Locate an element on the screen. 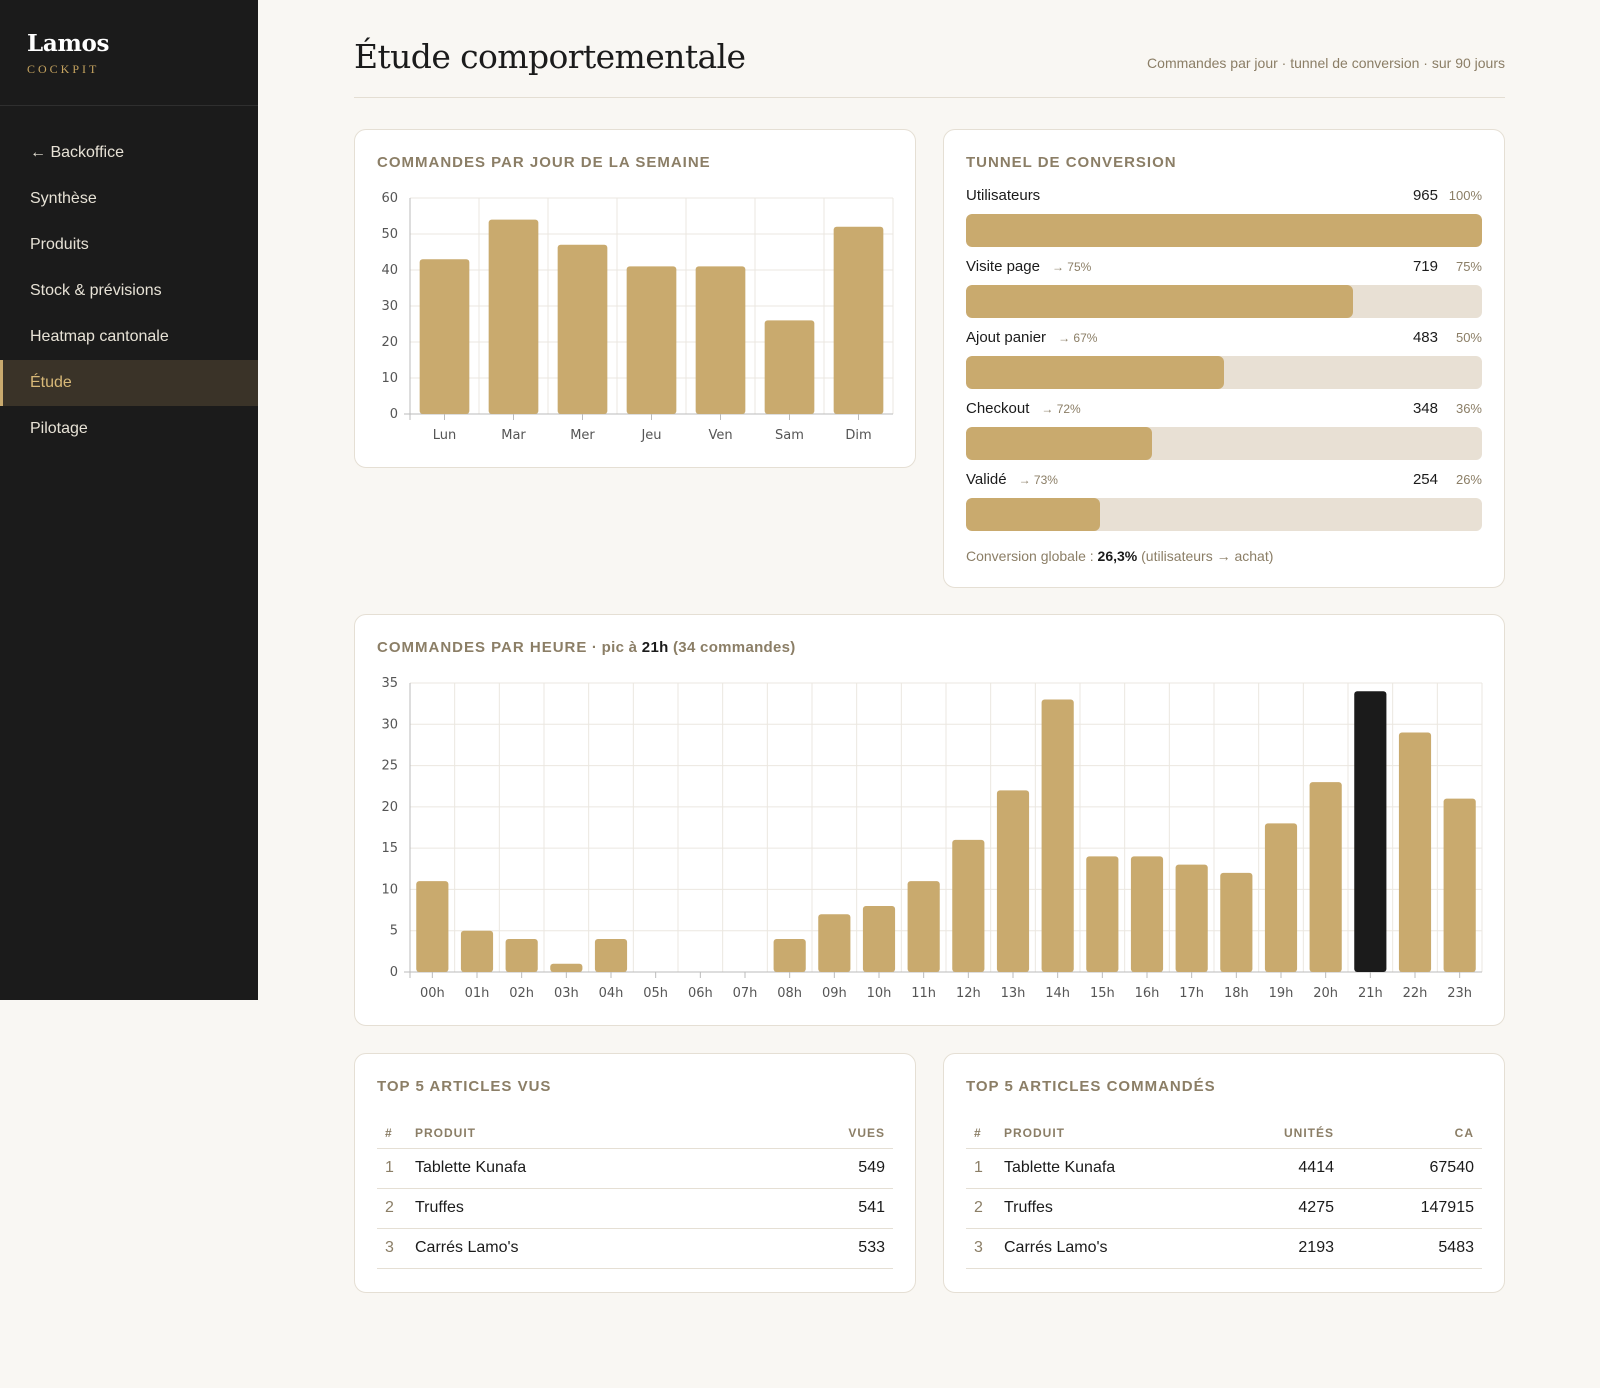 The width and height of the screenshot is (1600, 1388). weekday-y-tick: 50 is located at coordinates (389, 234).